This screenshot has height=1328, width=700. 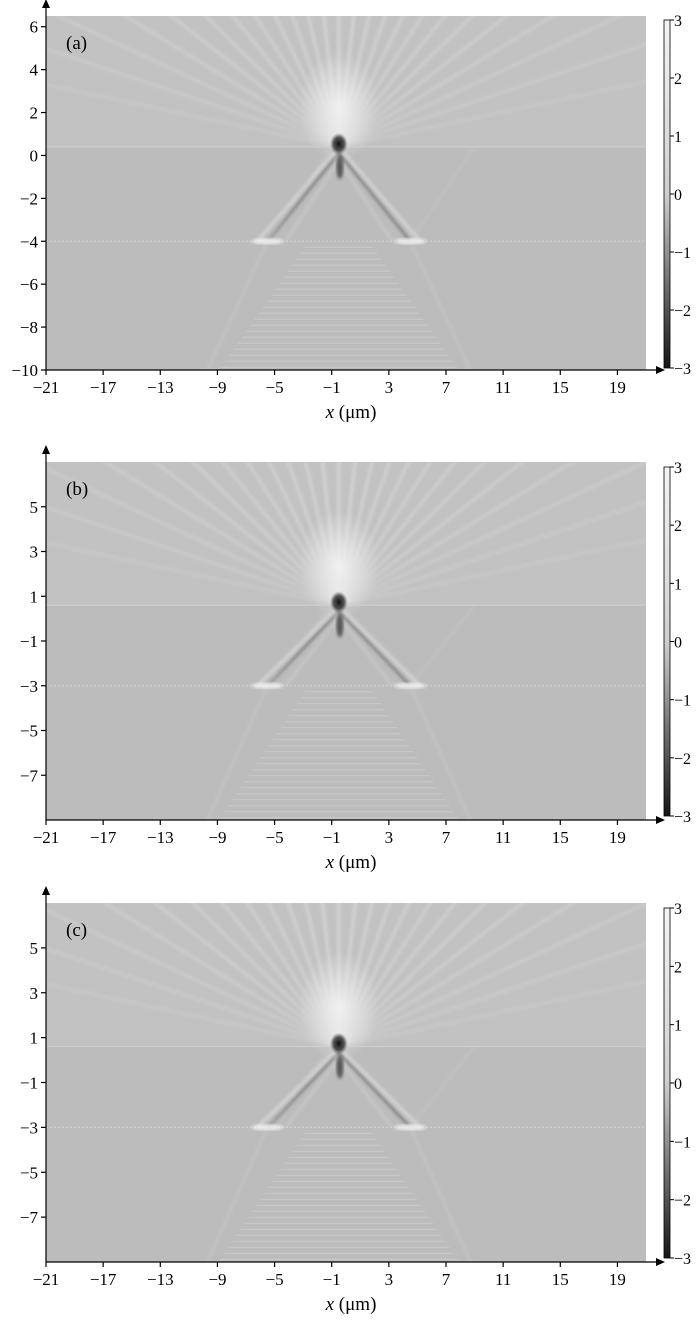 What do you see at coordinates (667, 1083) in the screenshot?
I see `colorbar-gradient` at bounding box center [667, 1083].